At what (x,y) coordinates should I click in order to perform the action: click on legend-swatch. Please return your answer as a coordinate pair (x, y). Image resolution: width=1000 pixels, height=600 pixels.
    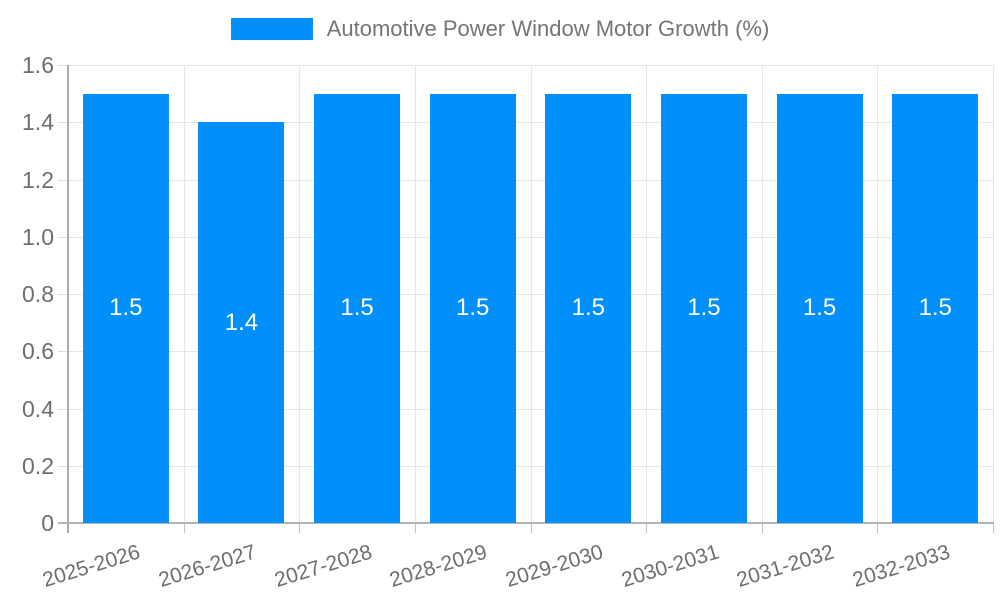
    Looking at the image, I should click on (271, 29).